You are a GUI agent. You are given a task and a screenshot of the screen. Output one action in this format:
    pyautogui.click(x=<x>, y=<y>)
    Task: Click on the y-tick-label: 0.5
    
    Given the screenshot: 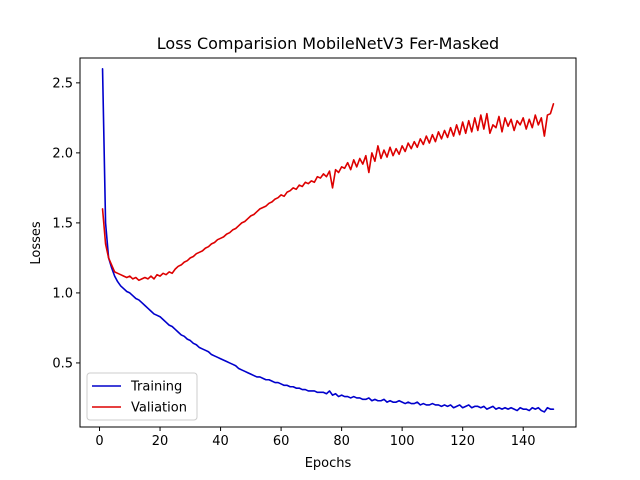 What is the action you would take?
    pyautogui.click(x=62, y=363)
    